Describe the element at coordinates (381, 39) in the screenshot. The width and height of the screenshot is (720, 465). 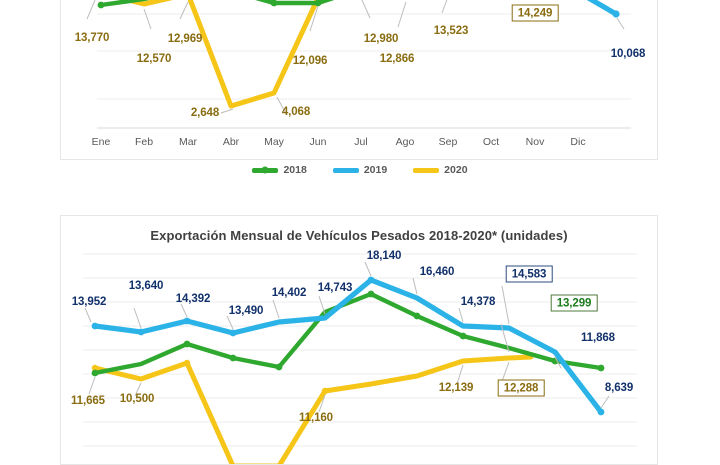
I see `data-label-2020-jul: 12,980` at that location.